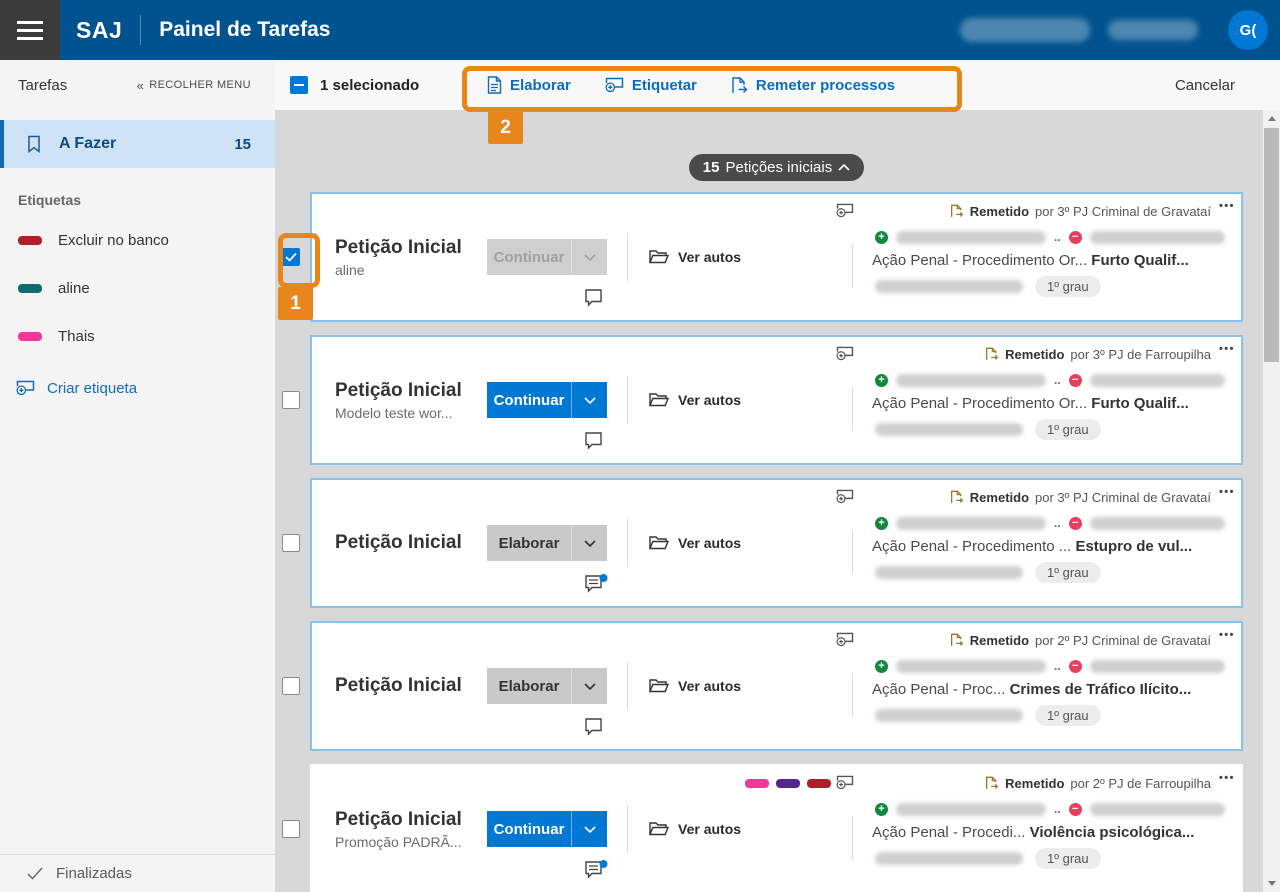 The height and width of the screenshot is (892, 1280). What do you see at coordinates (1271, 883) in the screenshot?
I see `scroll-down-arrow` at bounding box center [1271, 883].